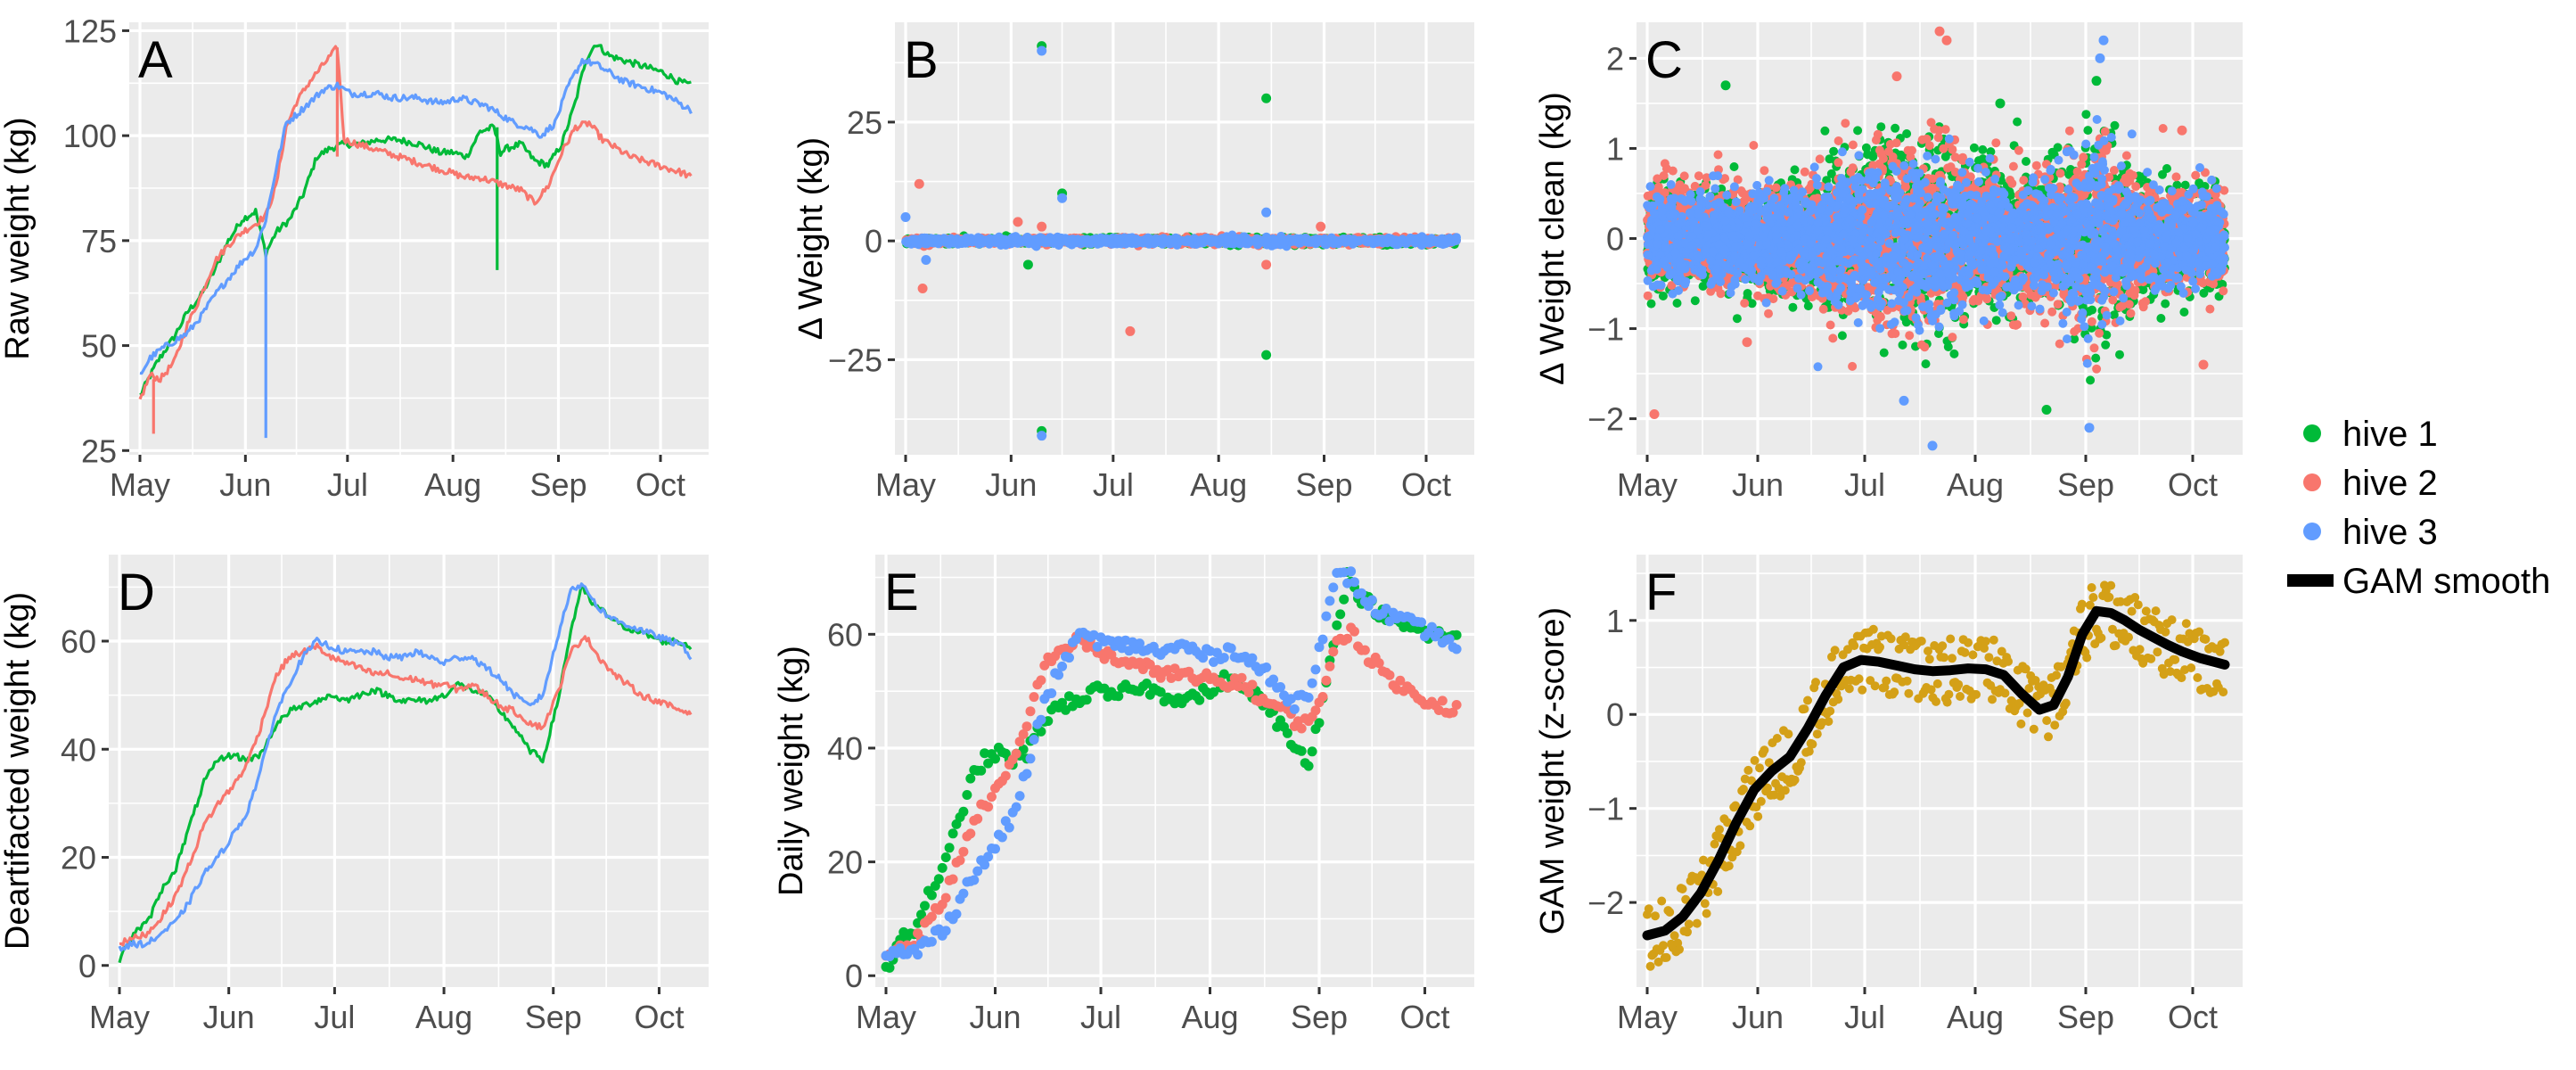 Image resolution: width=2576 pixels, height=1070 pixels. I want to click on y-tick-label: 75, so click(99, 241).